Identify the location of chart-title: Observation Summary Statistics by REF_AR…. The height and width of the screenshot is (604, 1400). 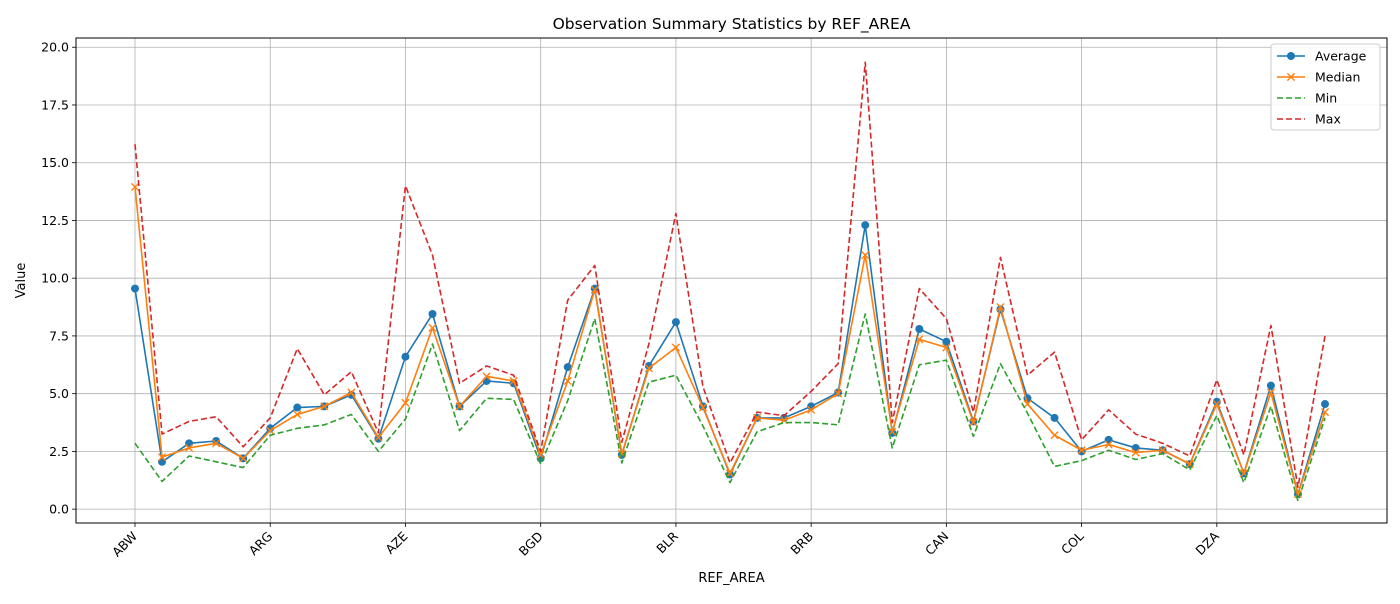
(732, 24).